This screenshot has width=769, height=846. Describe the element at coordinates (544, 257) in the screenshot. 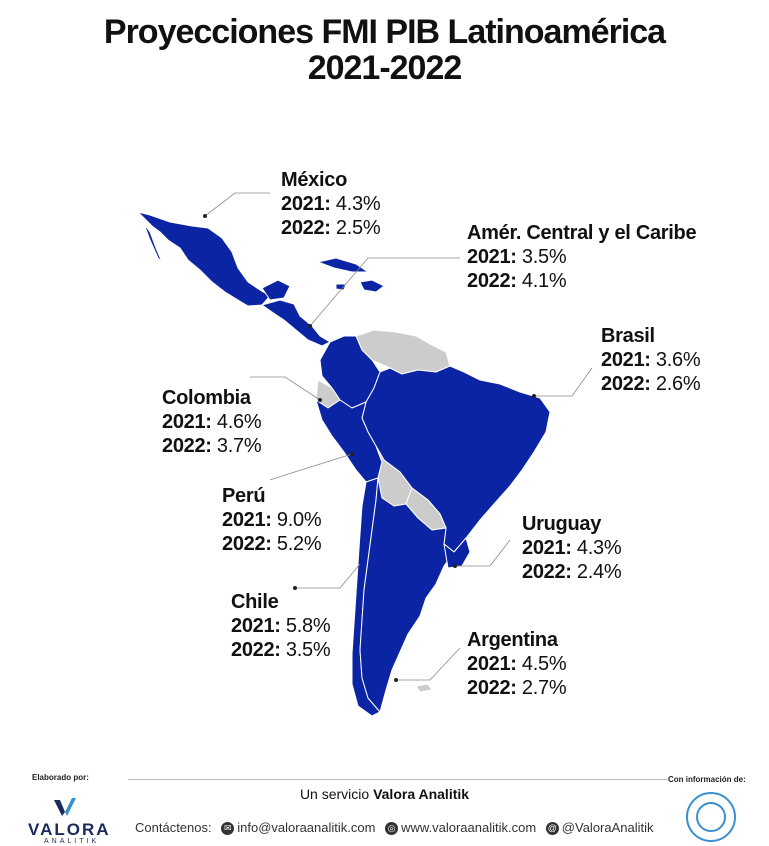

I see `value-2021: 3.5%` at that location.